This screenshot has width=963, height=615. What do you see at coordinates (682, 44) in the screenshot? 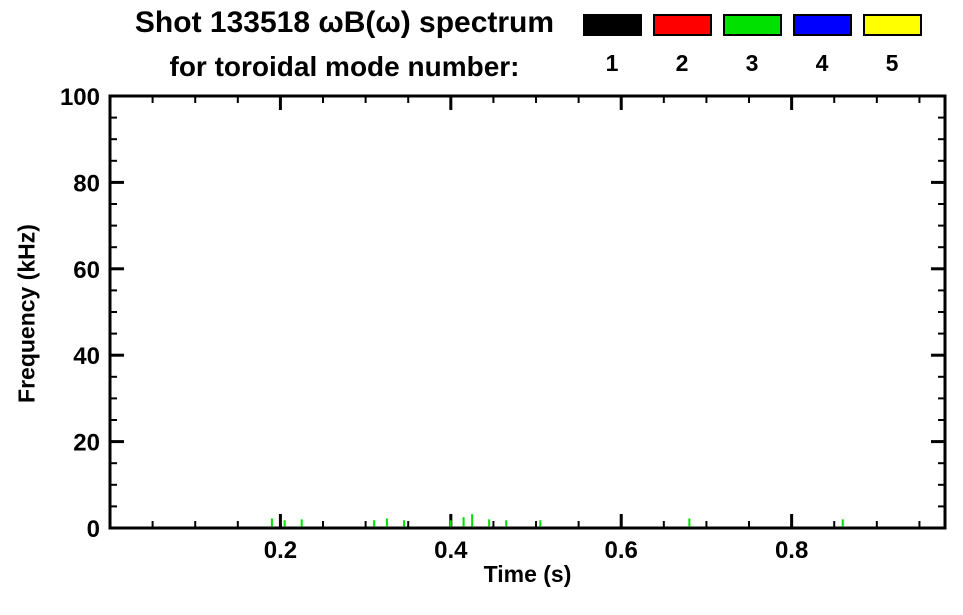
I see `legend-entry-mode-2: 2` at bounding box center [682, 44].